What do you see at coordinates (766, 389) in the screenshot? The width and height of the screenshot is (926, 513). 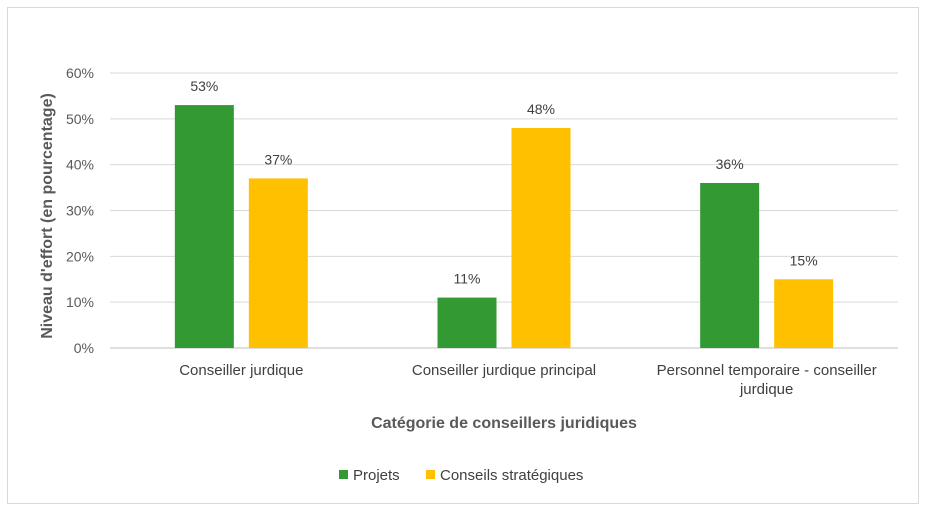 I see `x-category-label: jurdique` at bounding box center [766, 389].